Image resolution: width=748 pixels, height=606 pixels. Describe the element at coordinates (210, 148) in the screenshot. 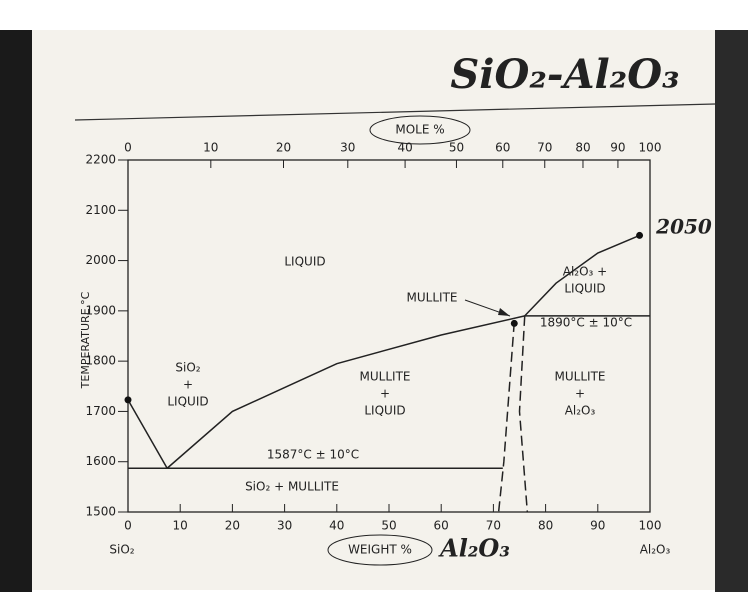

I see `x2-tick-label: 10` at that location.